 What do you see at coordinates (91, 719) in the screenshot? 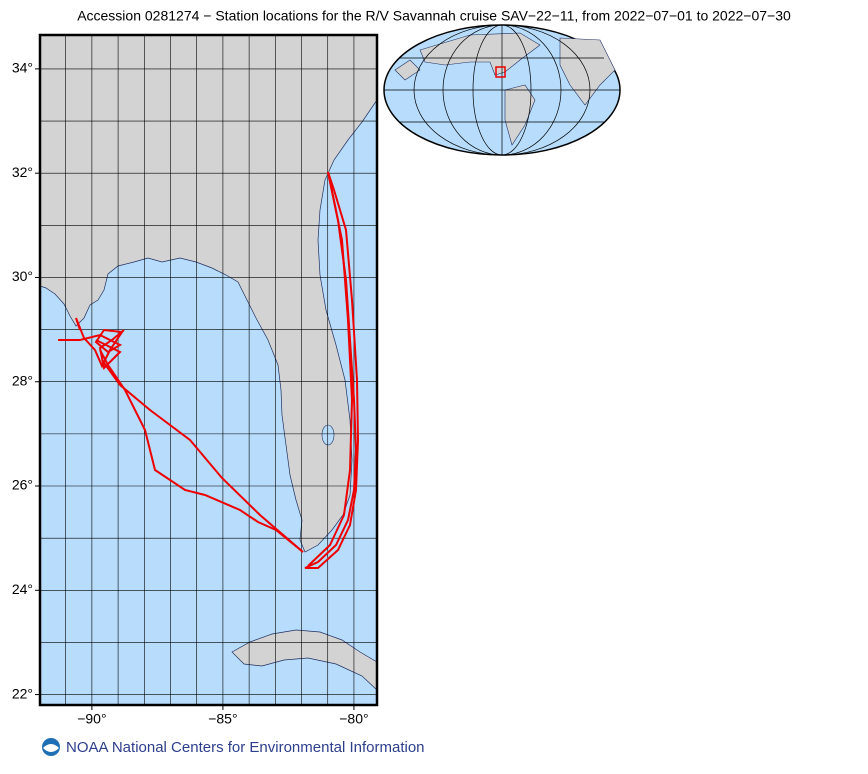
I see `x-tick-label: −90°` at bounding box center [91, 719].